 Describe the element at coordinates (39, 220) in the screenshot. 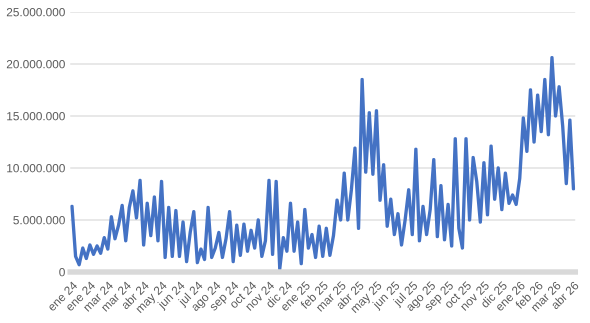

I see `y-tick-label: 5.000.000` at that location.